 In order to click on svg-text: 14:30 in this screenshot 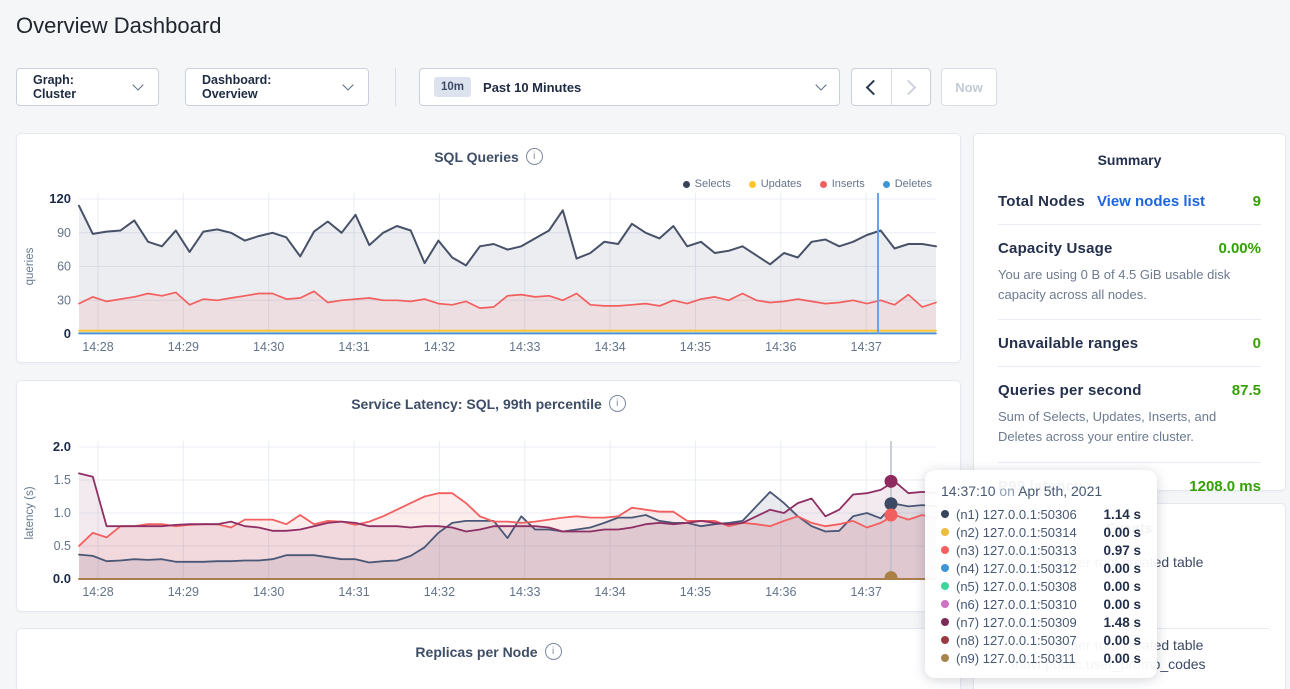, I will do `click(268, 347)`.